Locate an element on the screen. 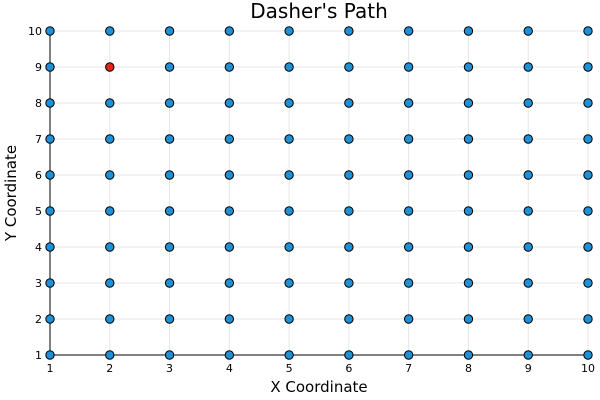 This screenshot has width=600, height=400. x-tick-label: 5 is located at coordinates (289, 368).